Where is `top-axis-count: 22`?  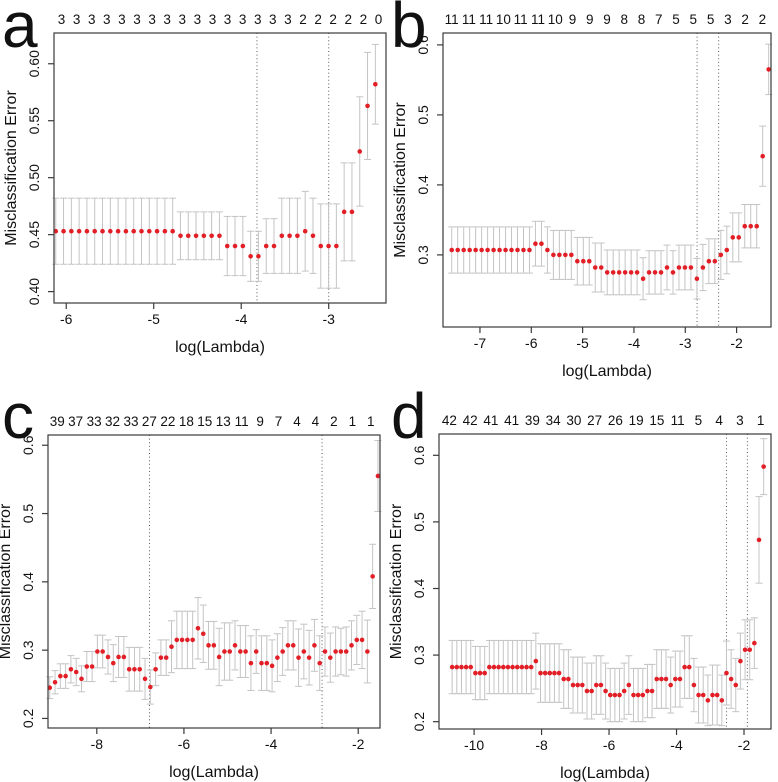
top-axis-count: 22 is located at coordinates (167, 421).